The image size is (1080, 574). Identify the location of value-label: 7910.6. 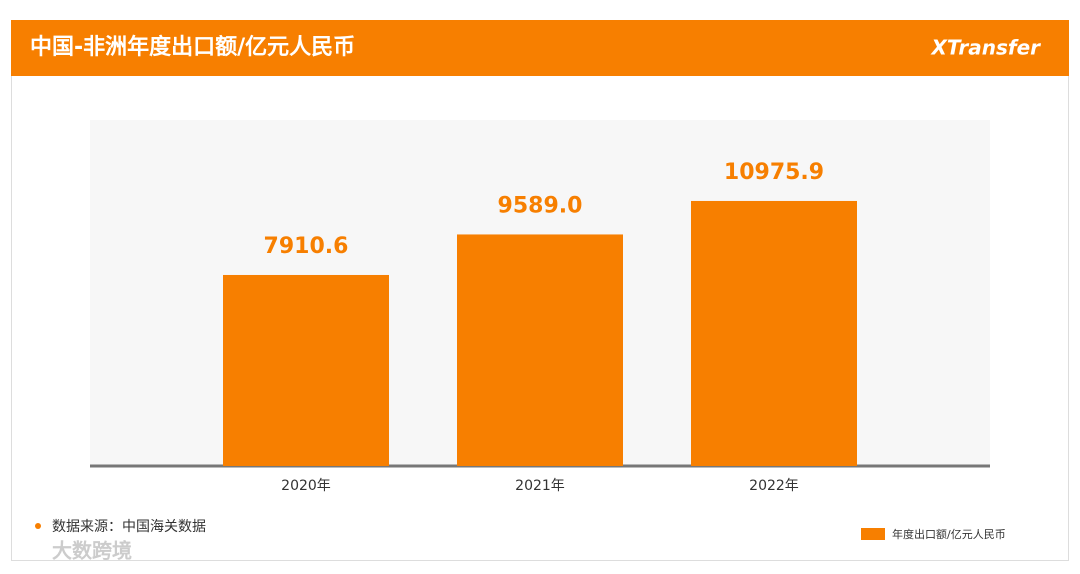
(306, 246).